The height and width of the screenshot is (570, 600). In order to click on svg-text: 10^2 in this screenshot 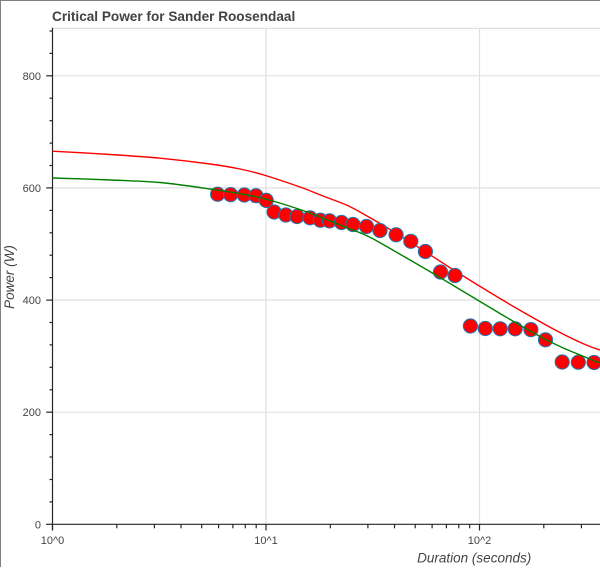, I will do `click(480, 541)`.